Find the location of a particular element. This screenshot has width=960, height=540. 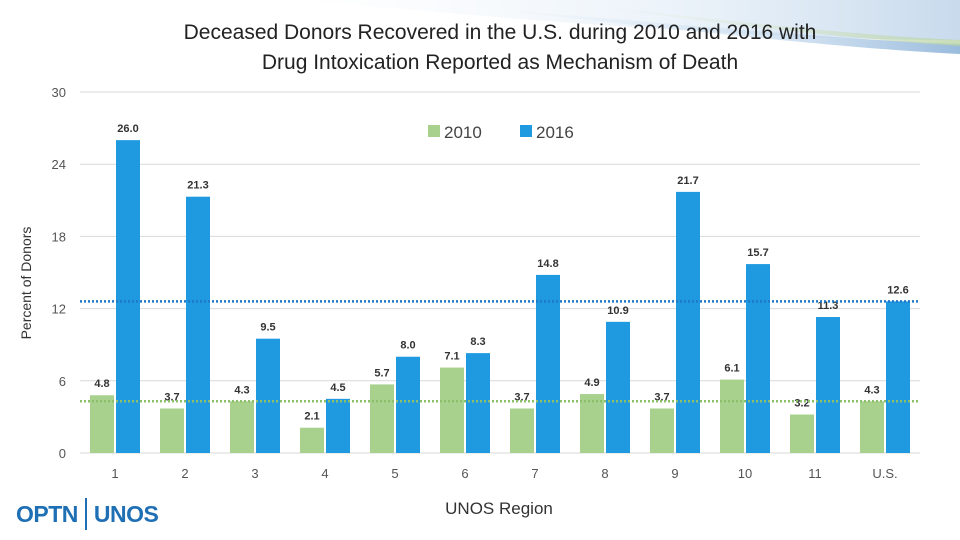

data-label-2016-region-9: 21.7 is located at coordinates (687, 181).